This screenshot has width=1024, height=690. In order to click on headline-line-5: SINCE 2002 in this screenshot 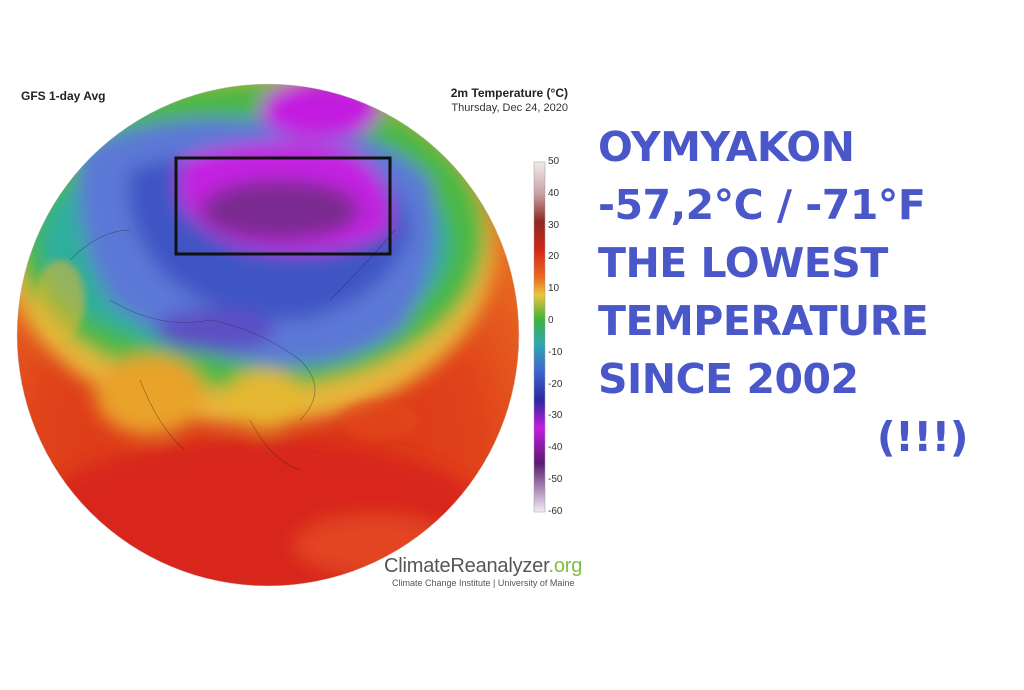, I will do `click(728, 379)`.